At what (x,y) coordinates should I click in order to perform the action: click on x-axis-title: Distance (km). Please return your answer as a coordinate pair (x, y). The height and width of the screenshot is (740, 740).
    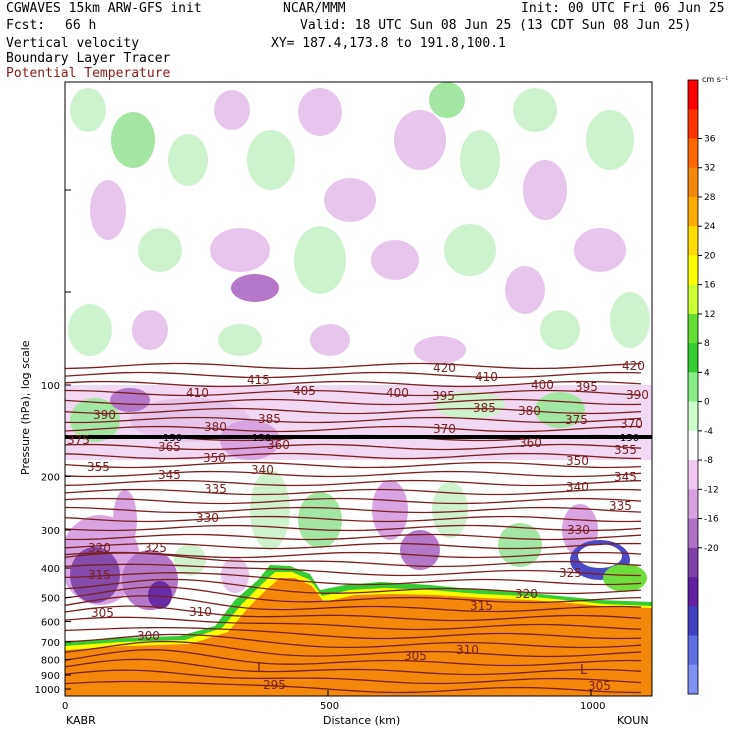
    Looking at the image, I should click on (361, 720).